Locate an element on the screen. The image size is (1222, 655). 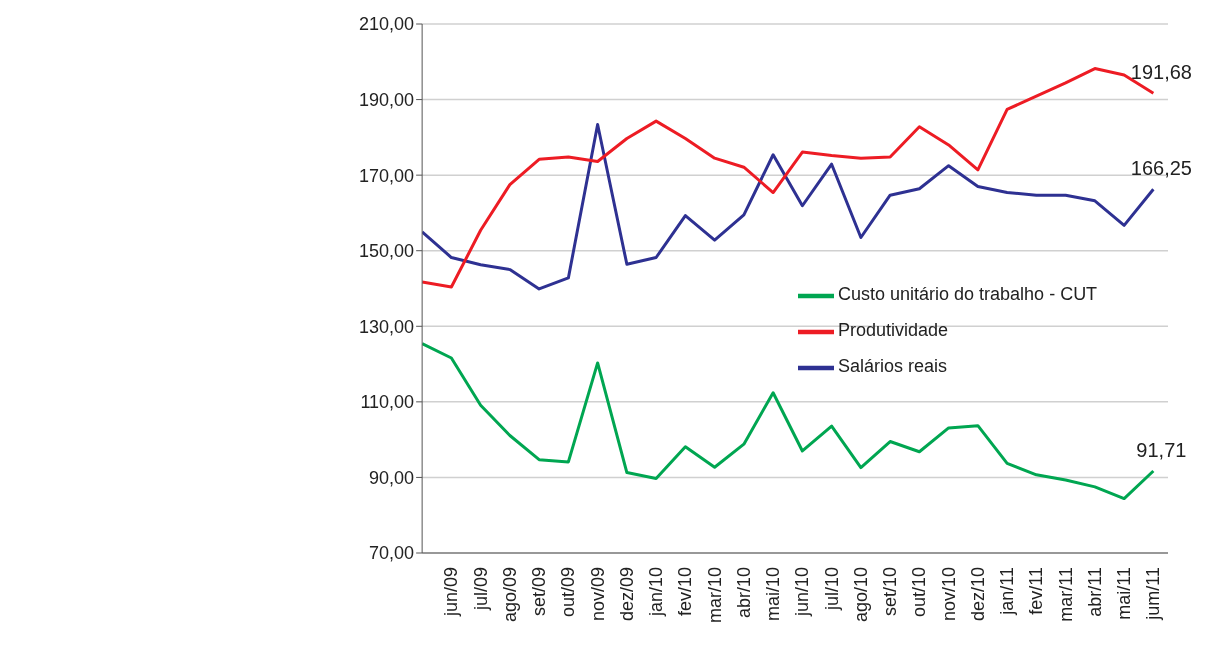
x-tick-label: abr/10 is located at coordinates (743, 593).